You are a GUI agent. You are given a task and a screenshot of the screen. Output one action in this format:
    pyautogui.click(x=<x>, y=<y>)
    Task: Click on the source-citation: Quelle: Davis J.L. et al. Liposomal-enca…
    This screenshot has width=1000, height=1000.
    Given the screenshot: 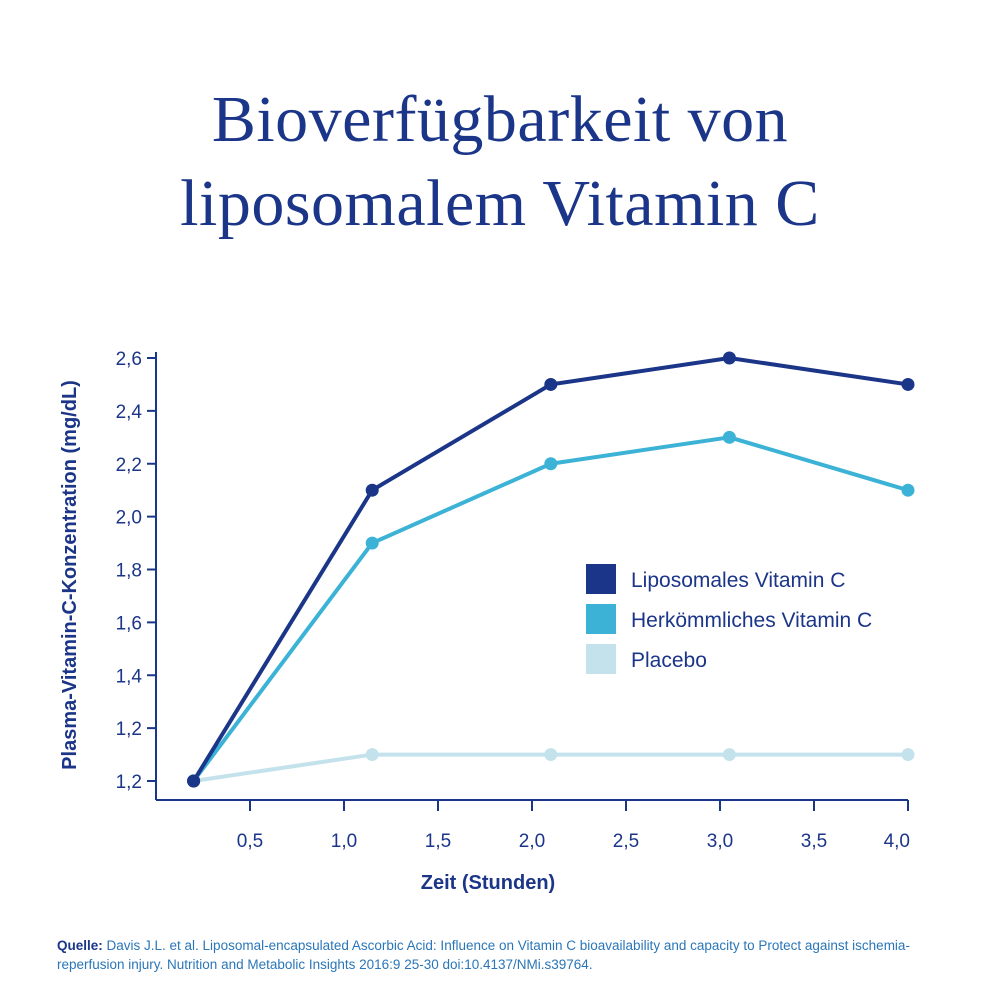 What is the action you would take?
    pyautogui.click(x=507, y=955)
    